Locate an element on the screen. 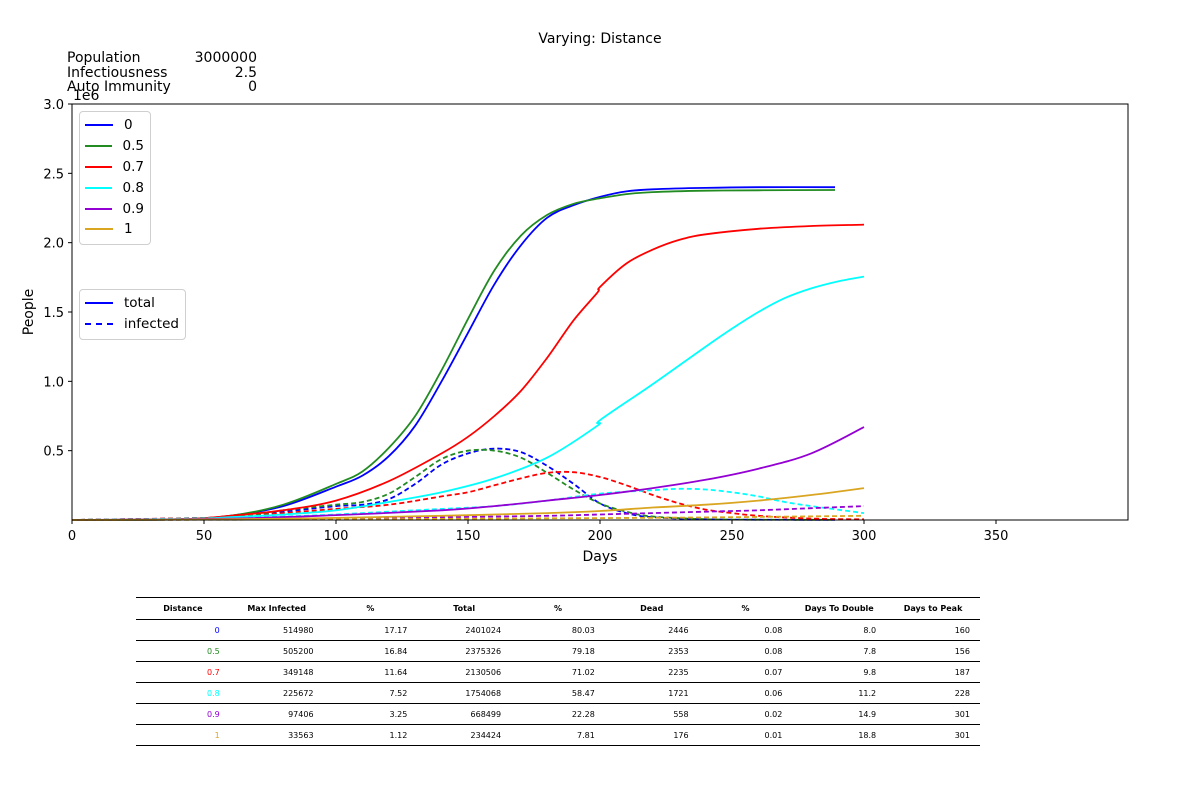 The height and width of the screenshot is (800, 1200). table-cell: 18.8 is located at coordinates (839, 735).